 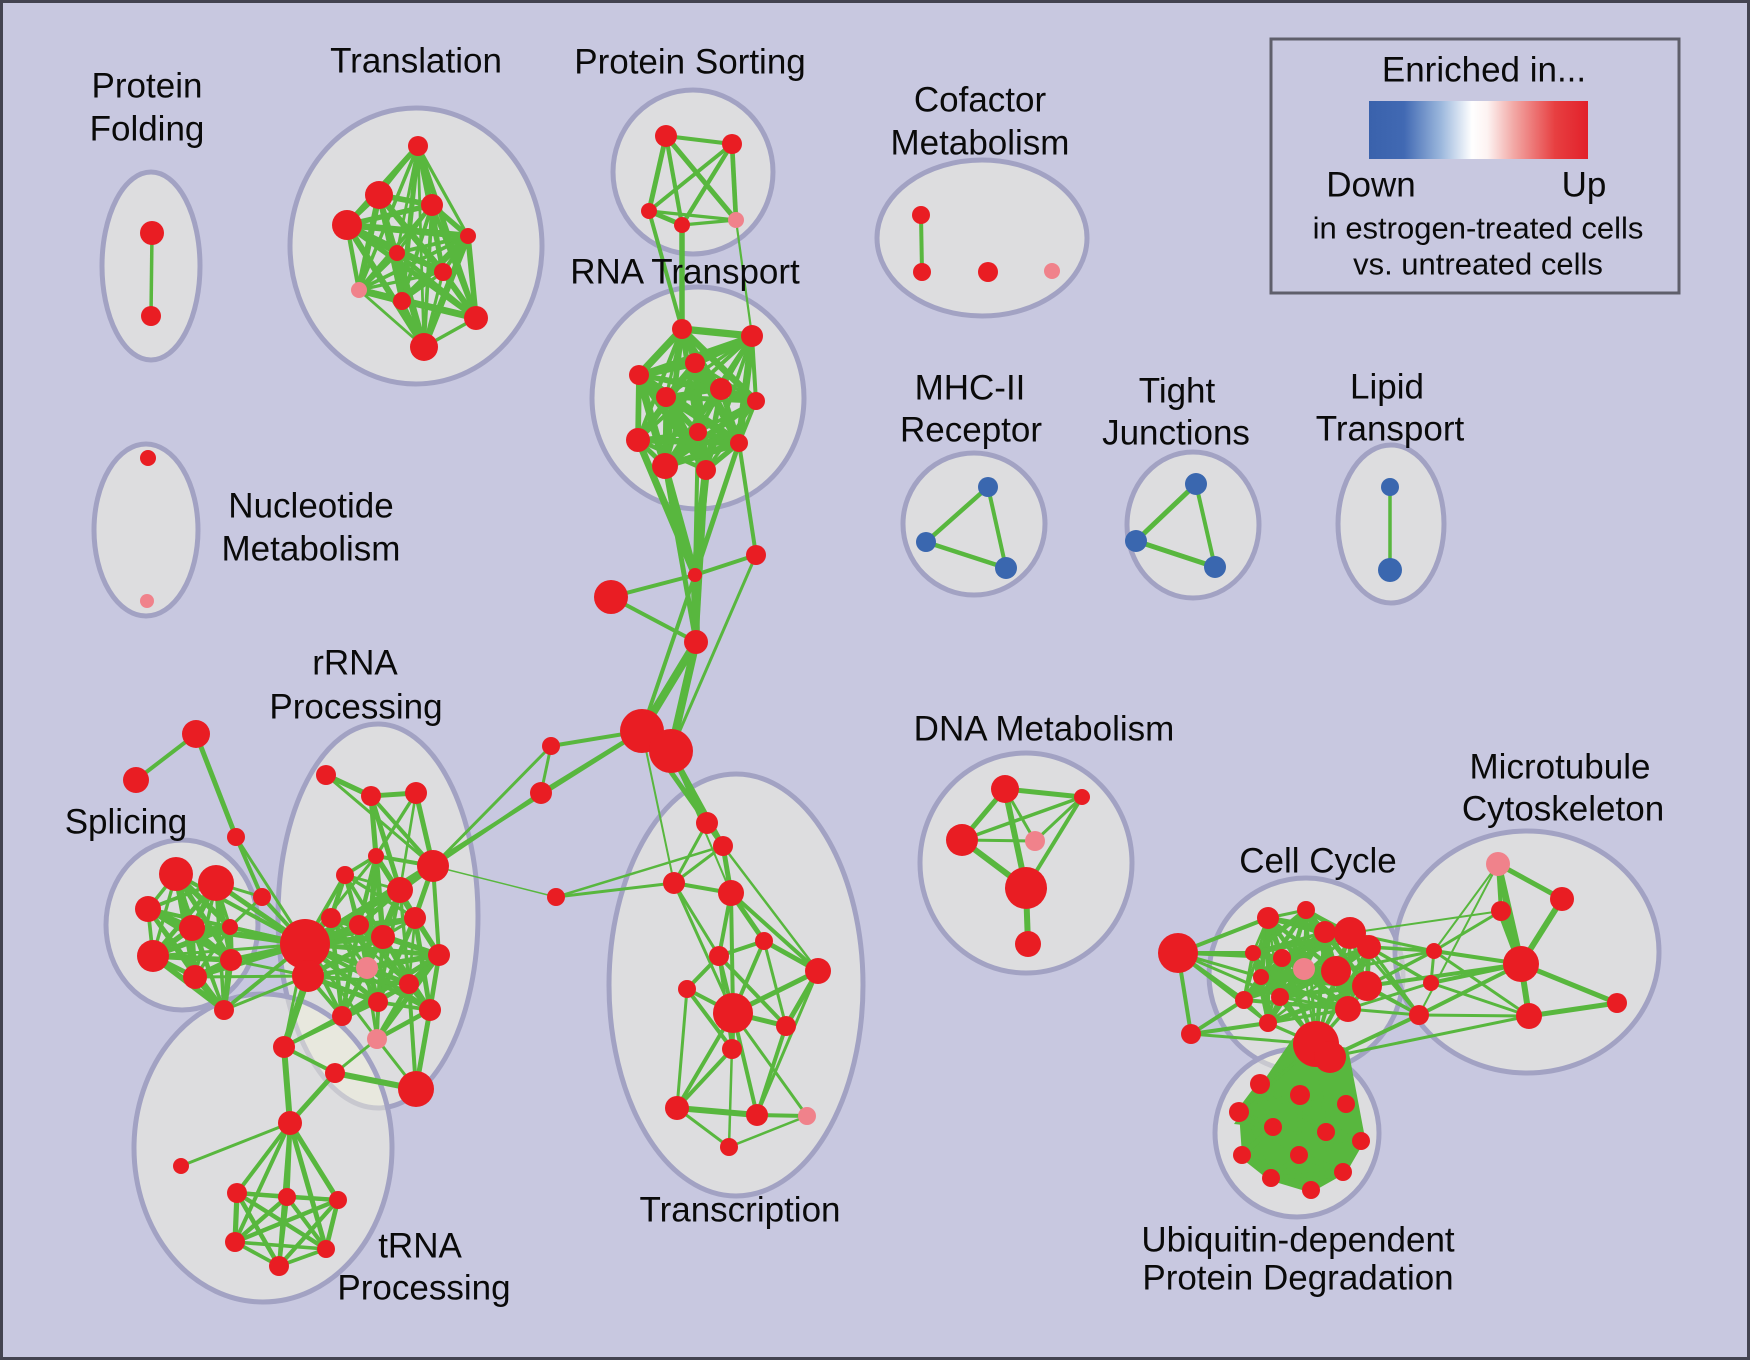 I want to click on svg-text: Cytoskeleton, so click(x=1563, y=809).